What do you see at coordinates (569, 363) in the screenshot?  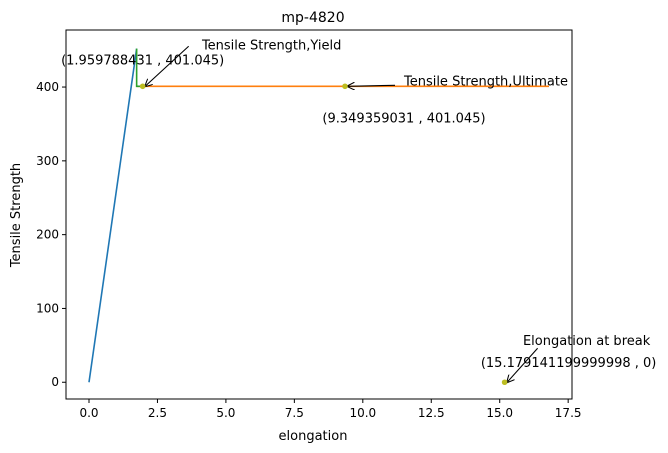 I see `annotation-coordinates: (15.179141199999998 , 0)` at bounding box center [569, 363].